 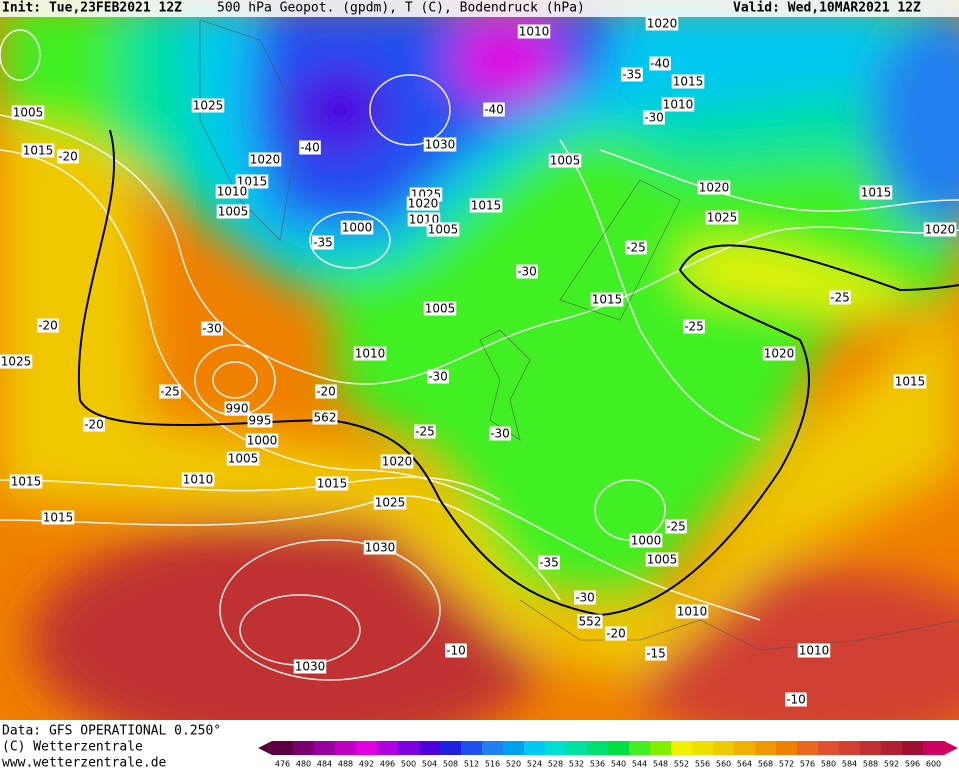 I want to click on colorbar-label: 552, so click(x=681, y=764).